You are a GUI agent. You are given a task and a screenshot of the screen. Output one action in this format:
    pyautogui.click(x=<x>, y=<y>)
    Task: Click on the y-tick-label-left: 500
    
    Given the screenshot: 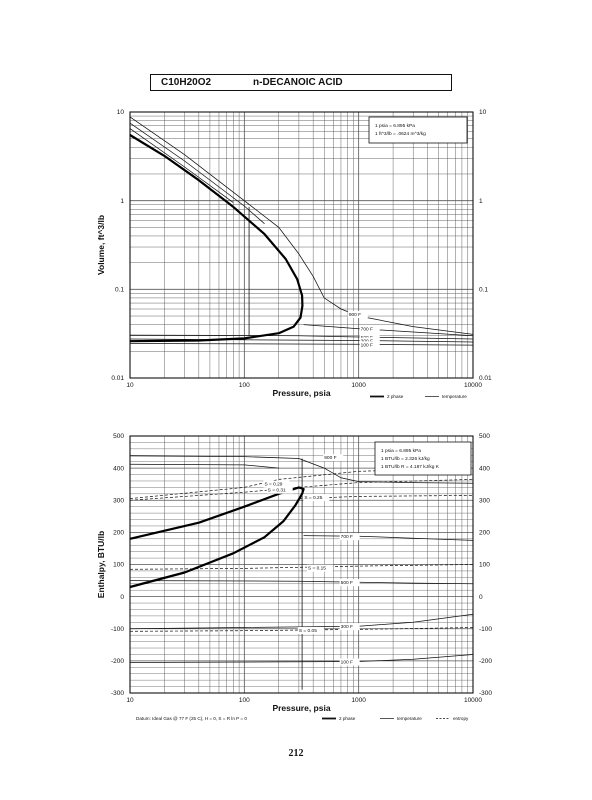 What is the action you would take?
    pyautogui.click(x=118, y=436)
    